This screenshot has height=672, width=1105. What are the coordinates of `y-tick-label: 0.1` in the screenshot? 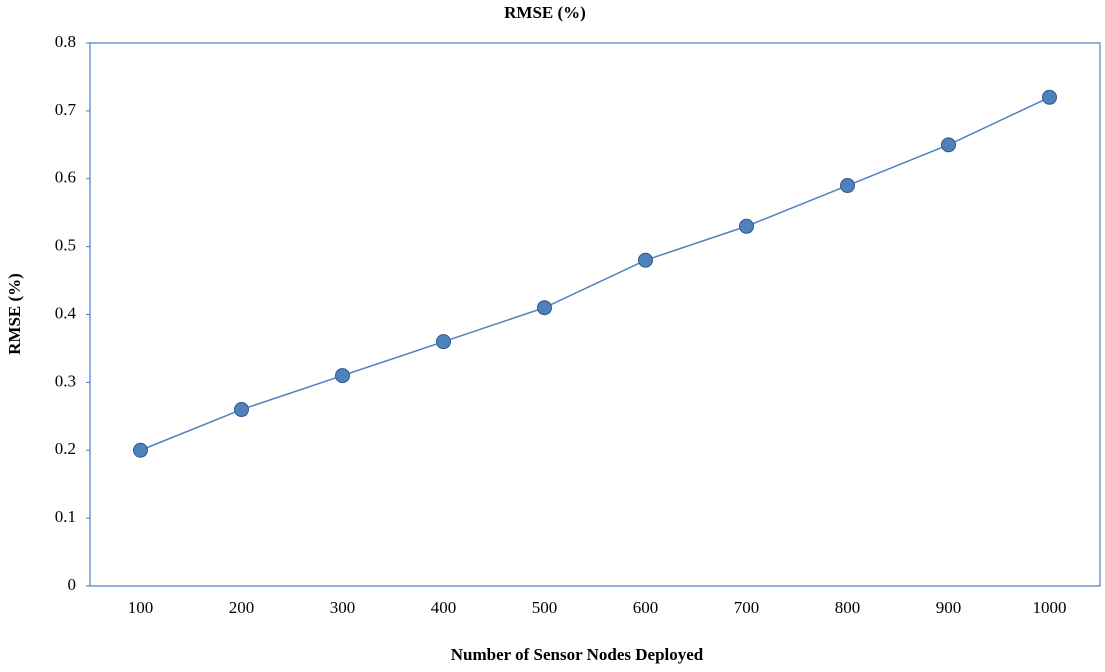 It's located at (65, 516).